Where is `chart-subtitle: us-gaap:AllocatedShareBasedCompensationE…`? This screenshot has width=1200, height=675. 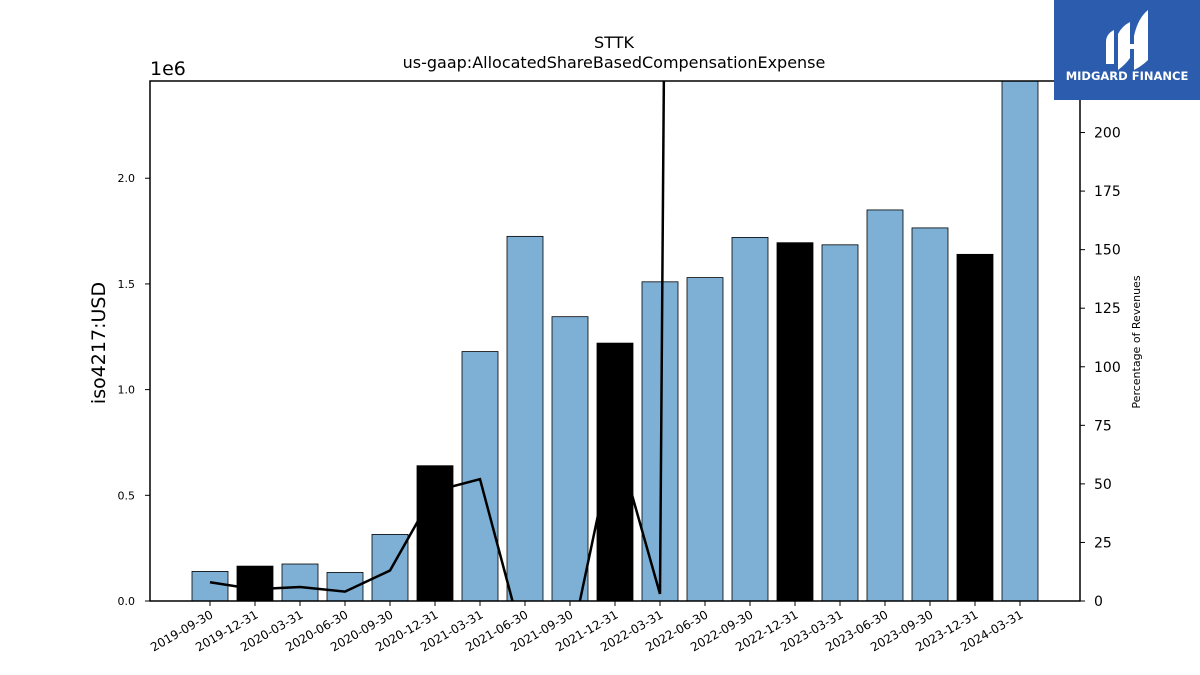
chart-subtitle: us-gaap:AllocatedShareBasedCompensationE… is located at coordinates (614, 62).